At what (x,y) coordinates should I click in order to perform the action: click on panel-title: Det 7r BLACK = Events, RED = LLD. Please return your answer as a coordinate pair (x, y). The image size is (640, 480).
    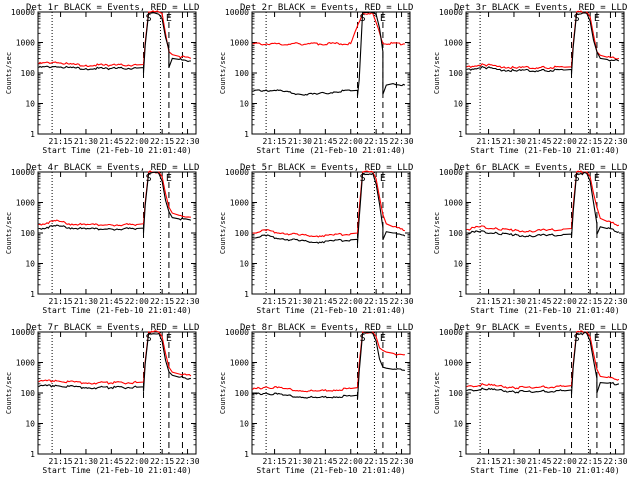
    Looking at the image, I should click on (112, 328).